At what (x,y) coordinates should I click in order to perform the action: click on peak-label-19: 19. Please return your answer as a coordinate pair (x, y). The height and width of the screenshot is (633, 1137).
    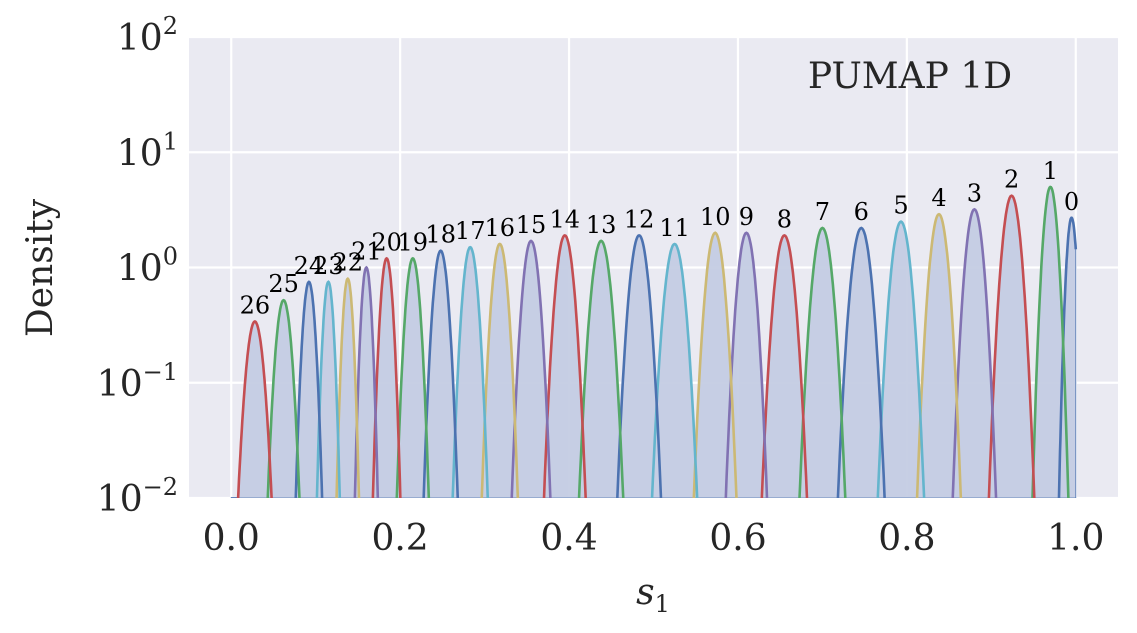
    Looking at the image, I should click on (413, 242).